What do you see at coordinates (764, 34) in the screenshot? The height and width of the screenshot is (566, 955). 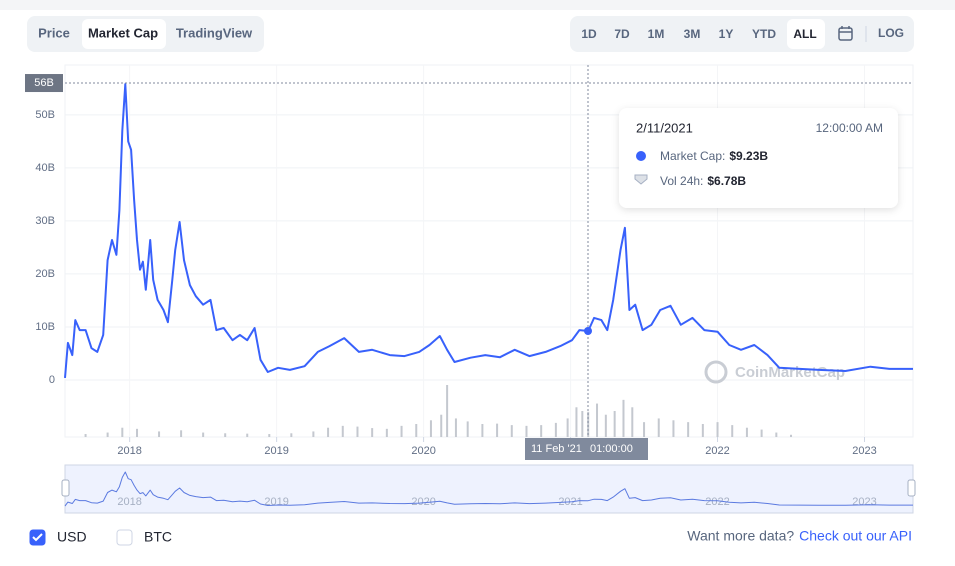 I see `range-button: YTD` at bounding box center [764, 34].